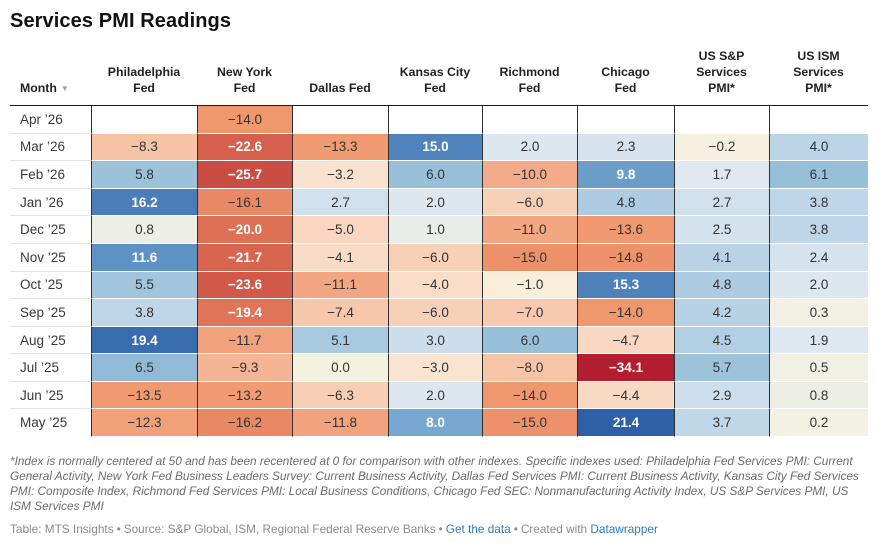  What do you see at coordinates (121, 21) in the screenshot?
I see `page-title: Services PMI Readings` at bounding box center [121, 21].